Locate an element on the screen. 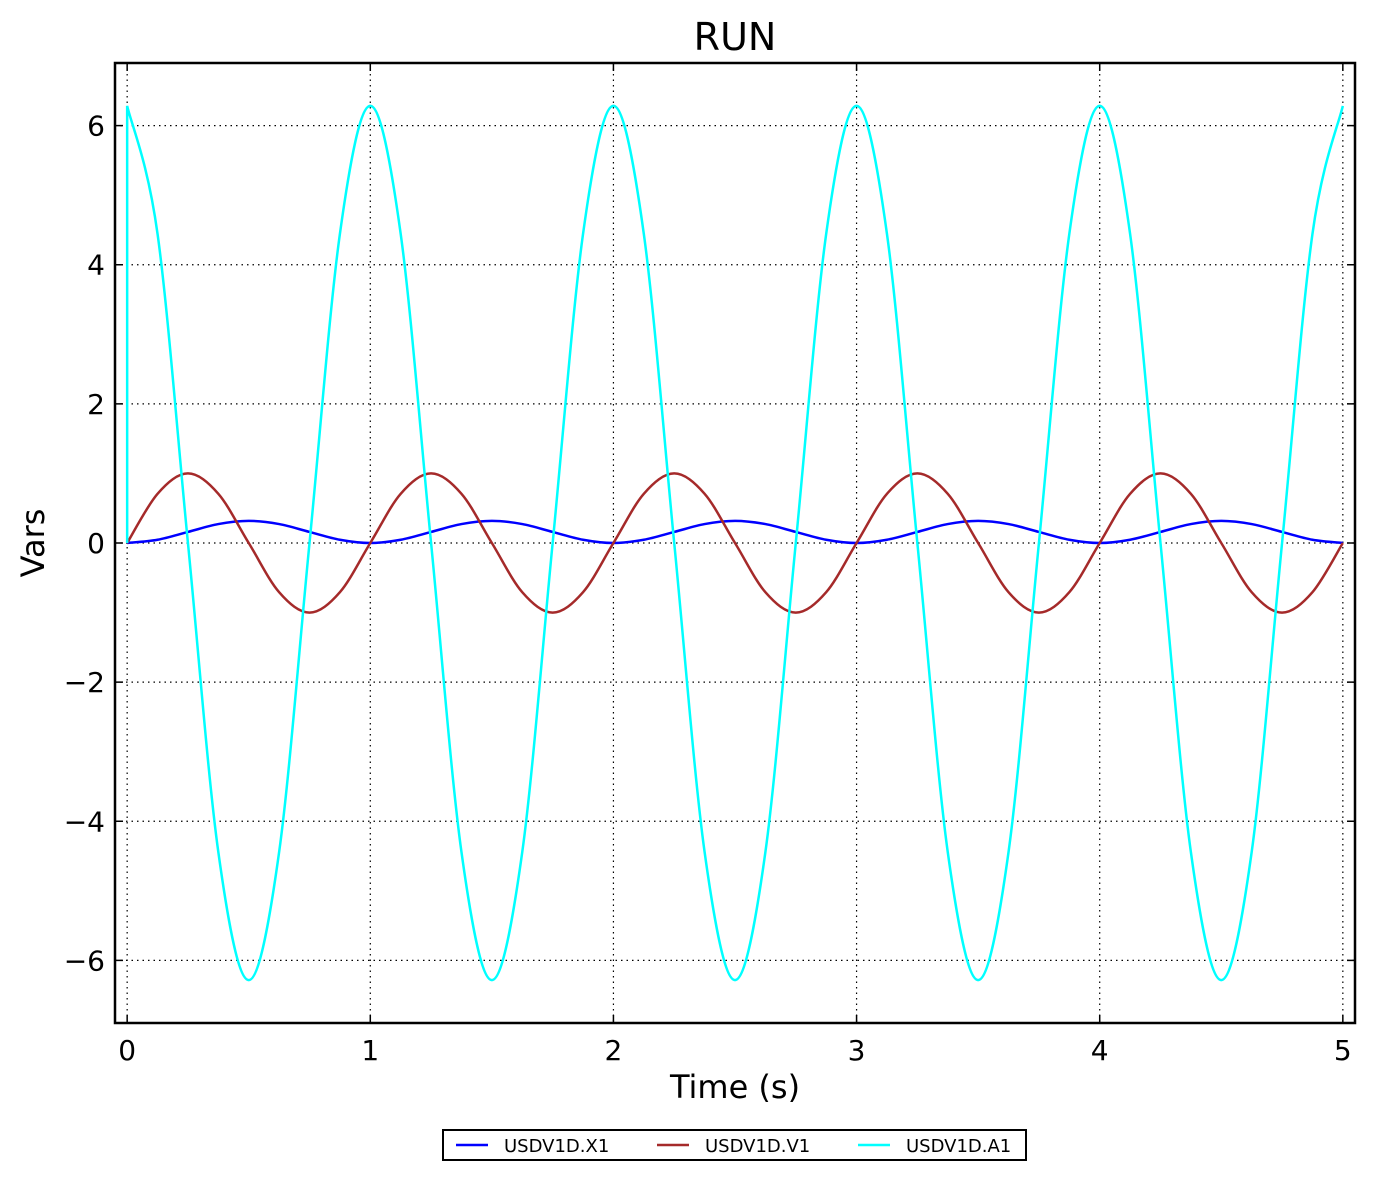 The height and width of the screenshot is (1179, 1373). legend-label: USDV1D.V1 is located at coordinates (757, 1146).